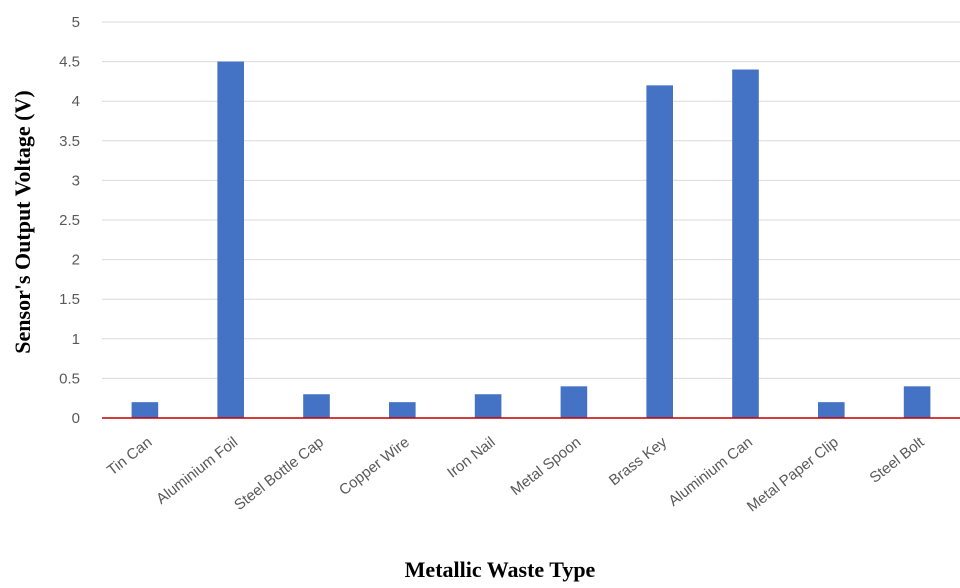 This screenshot has height=588, width=960. I want to click on y-tick-label: 5, so click(76, 22).